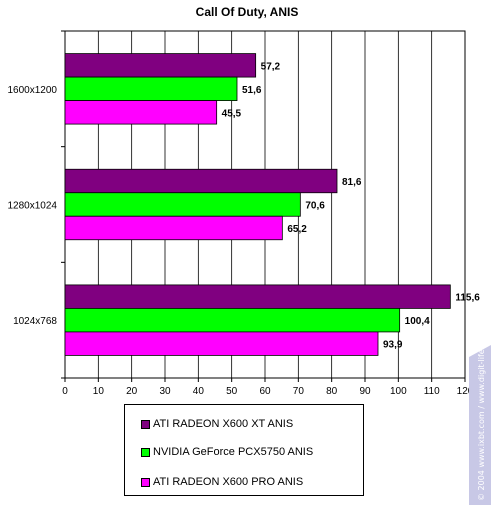  I want to click on x-tick-label: 100, so click(398, 391).